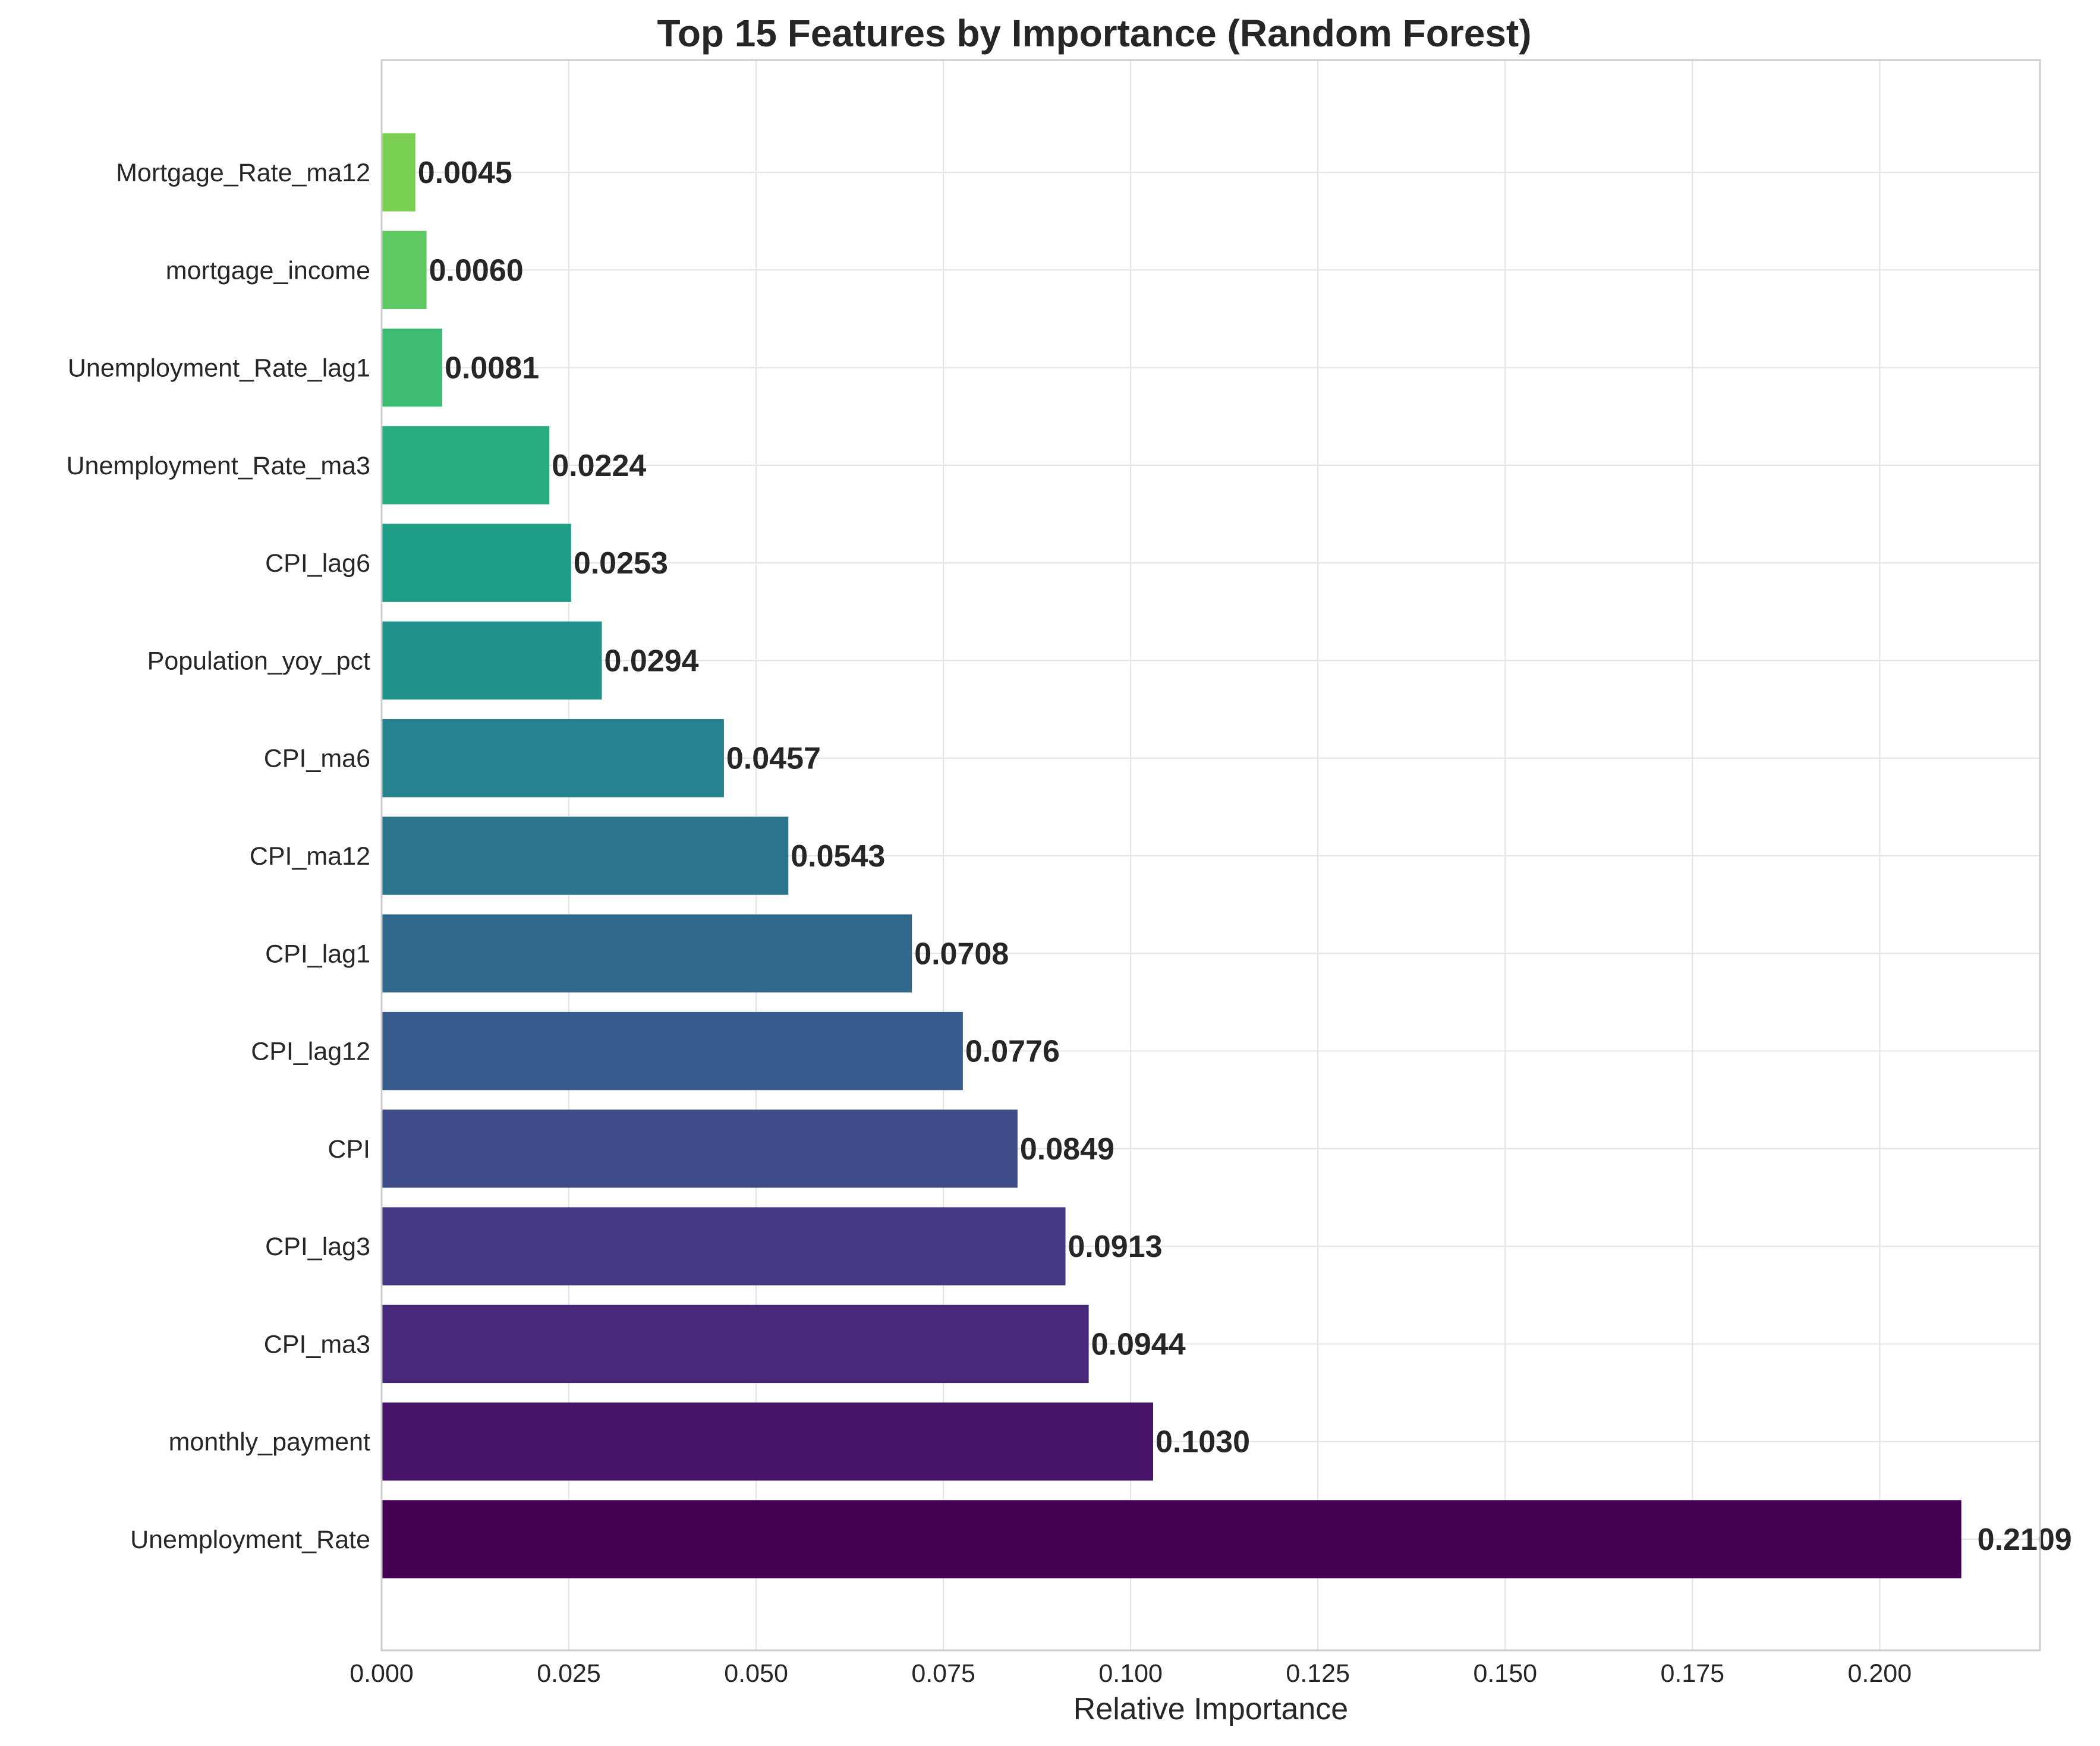 The image size is (2100, 1746). Describe the element at coordinates (599, 466) in the screenshot. I see `value-label: 0.0224` at that location.